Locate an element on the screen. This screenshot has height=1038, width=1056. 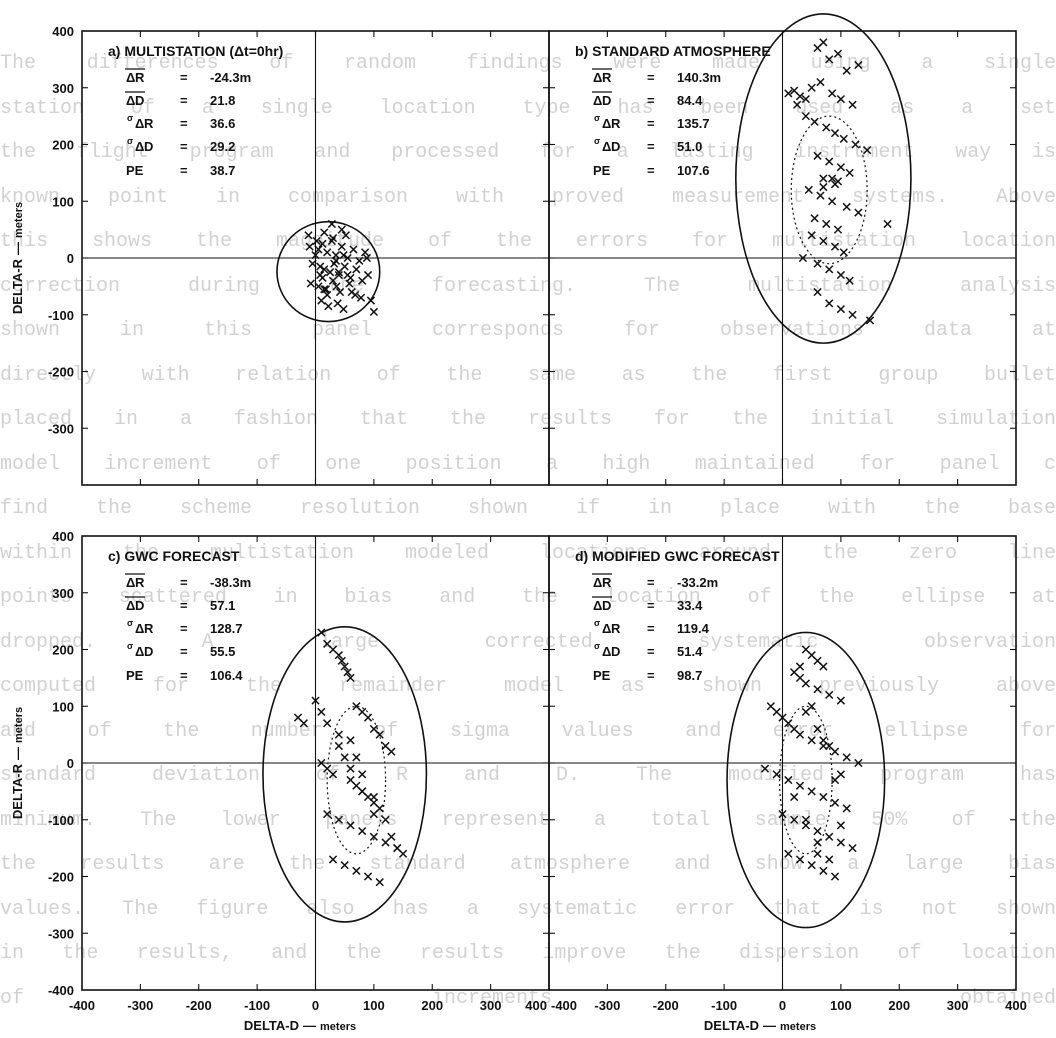
y-tick-label: 0 is located at coordinates (70, 258).